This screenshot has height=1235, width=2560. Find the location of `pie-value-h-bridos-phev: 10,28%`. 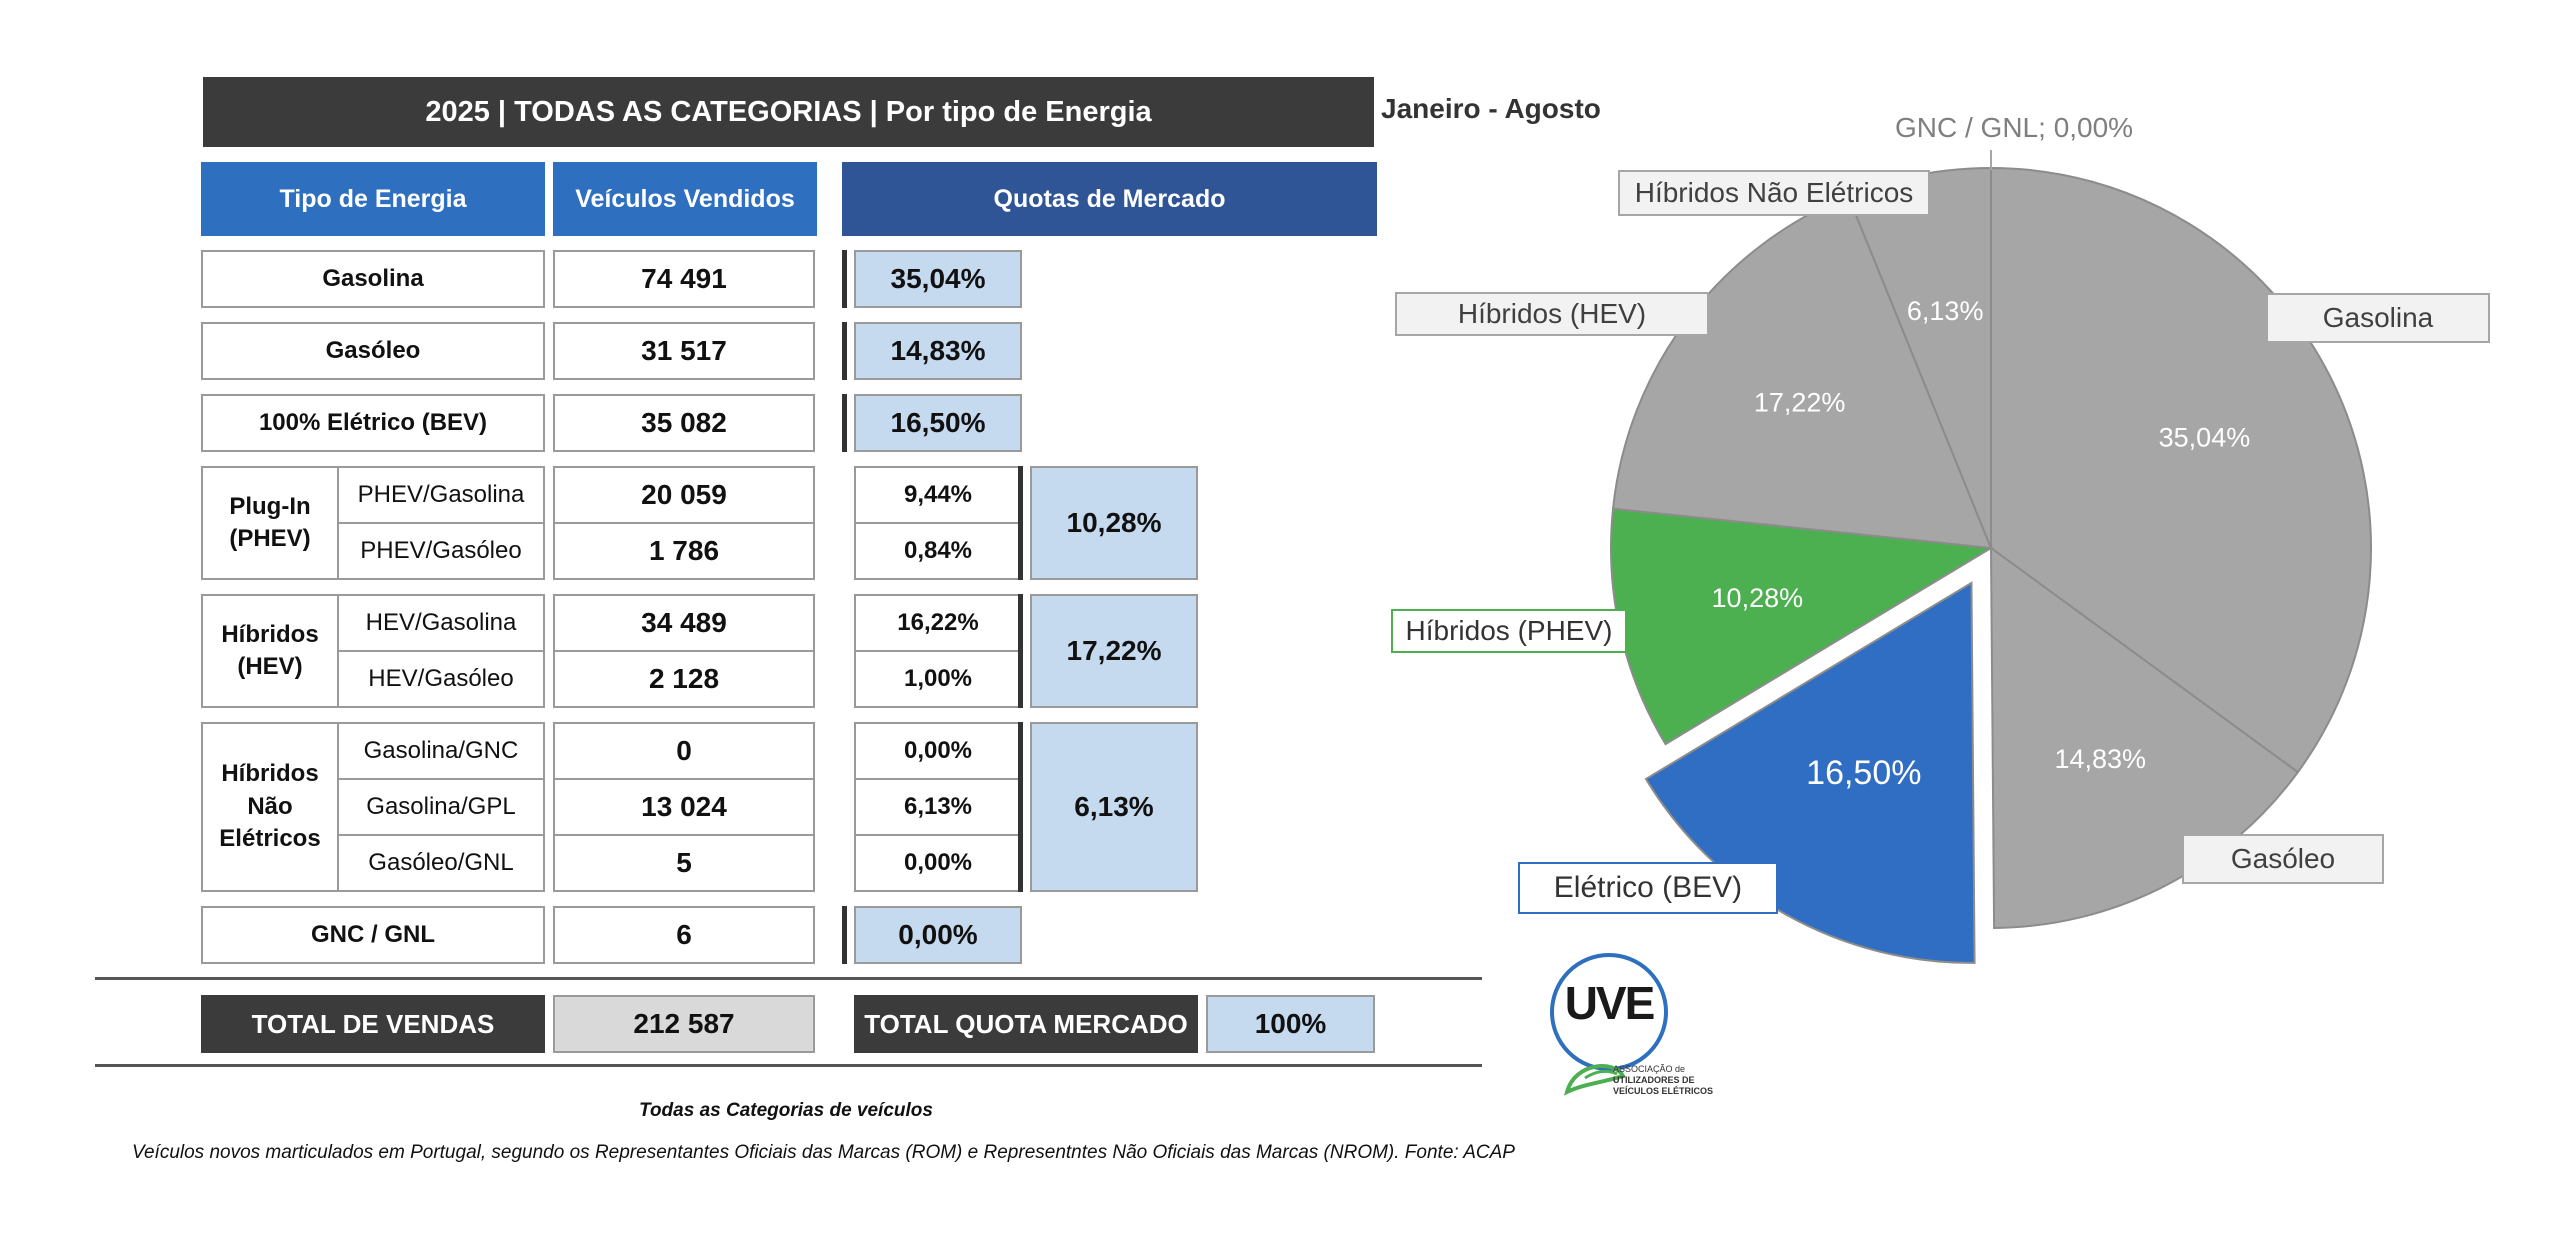

pie-value-h-bridos-phev: 10,28% is located at coordinates (1758, 598).